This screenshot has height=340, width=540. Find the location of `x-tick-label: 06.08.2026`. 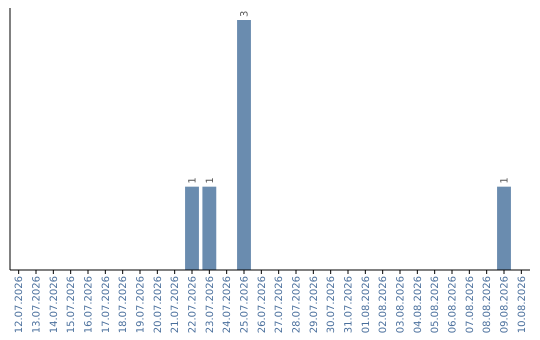

x-tick-label: 06.08.2026 is located at coordinates (453, 305).